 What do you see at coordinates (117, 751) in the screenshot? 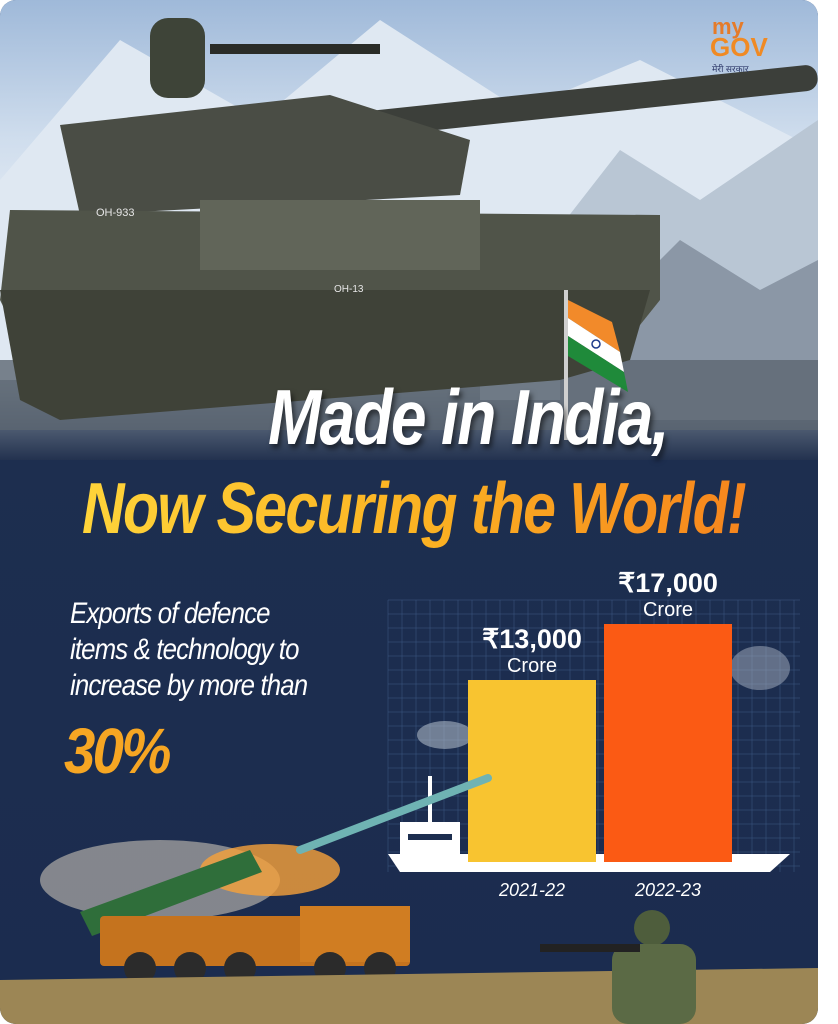
I see `increase-percentage: 30%` at bounding box center [117, 751].